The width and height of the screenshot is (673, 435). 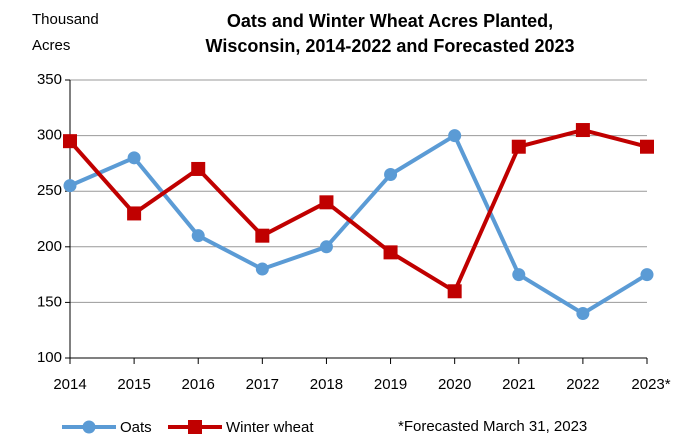 What do you see at coordinates (390, 21) in the screenshot?
I see `chart-title: Oats and Winter Wheat Acres Planted,` at bounding box center [390, 21].